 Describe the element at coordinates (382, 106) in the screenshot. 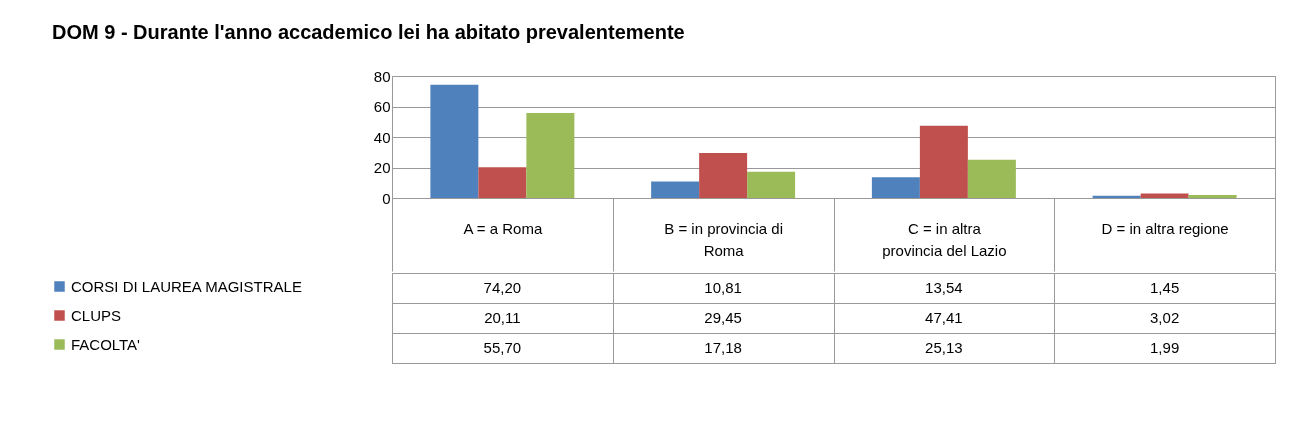

I see `y-tick-label: 60` at that location.